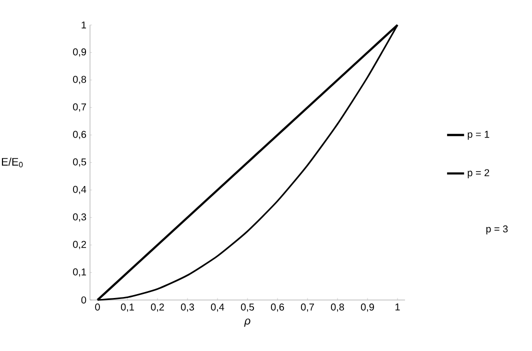 This screenshot has height=351, width=532. Describe the element at coordinates (247, 308) in the screenshot. I see `x-tick-label: 0,5` at that location.